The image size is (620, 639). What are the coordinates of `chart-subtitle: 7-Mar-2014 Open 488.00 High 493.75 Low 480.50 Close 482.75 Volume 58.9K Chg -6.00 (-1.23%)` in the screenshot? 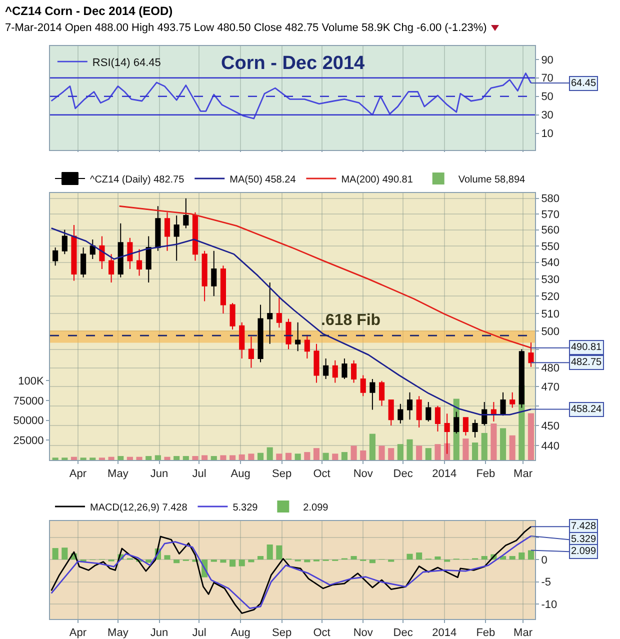 It's located at (245, 28).